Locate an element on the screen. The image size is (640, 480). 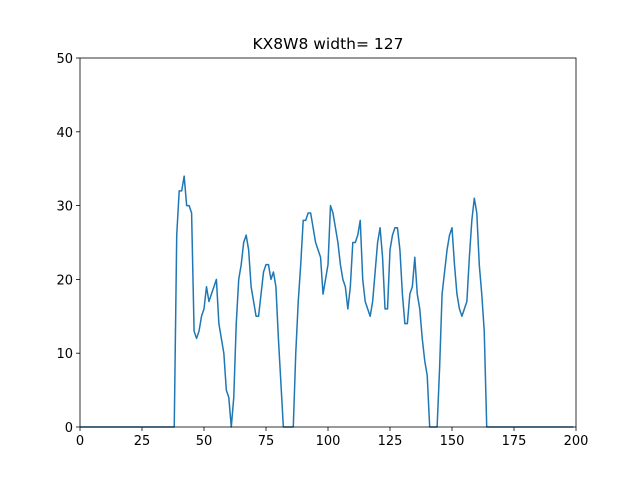
x-tick-label: 150 is located at coordinates (452, 441).